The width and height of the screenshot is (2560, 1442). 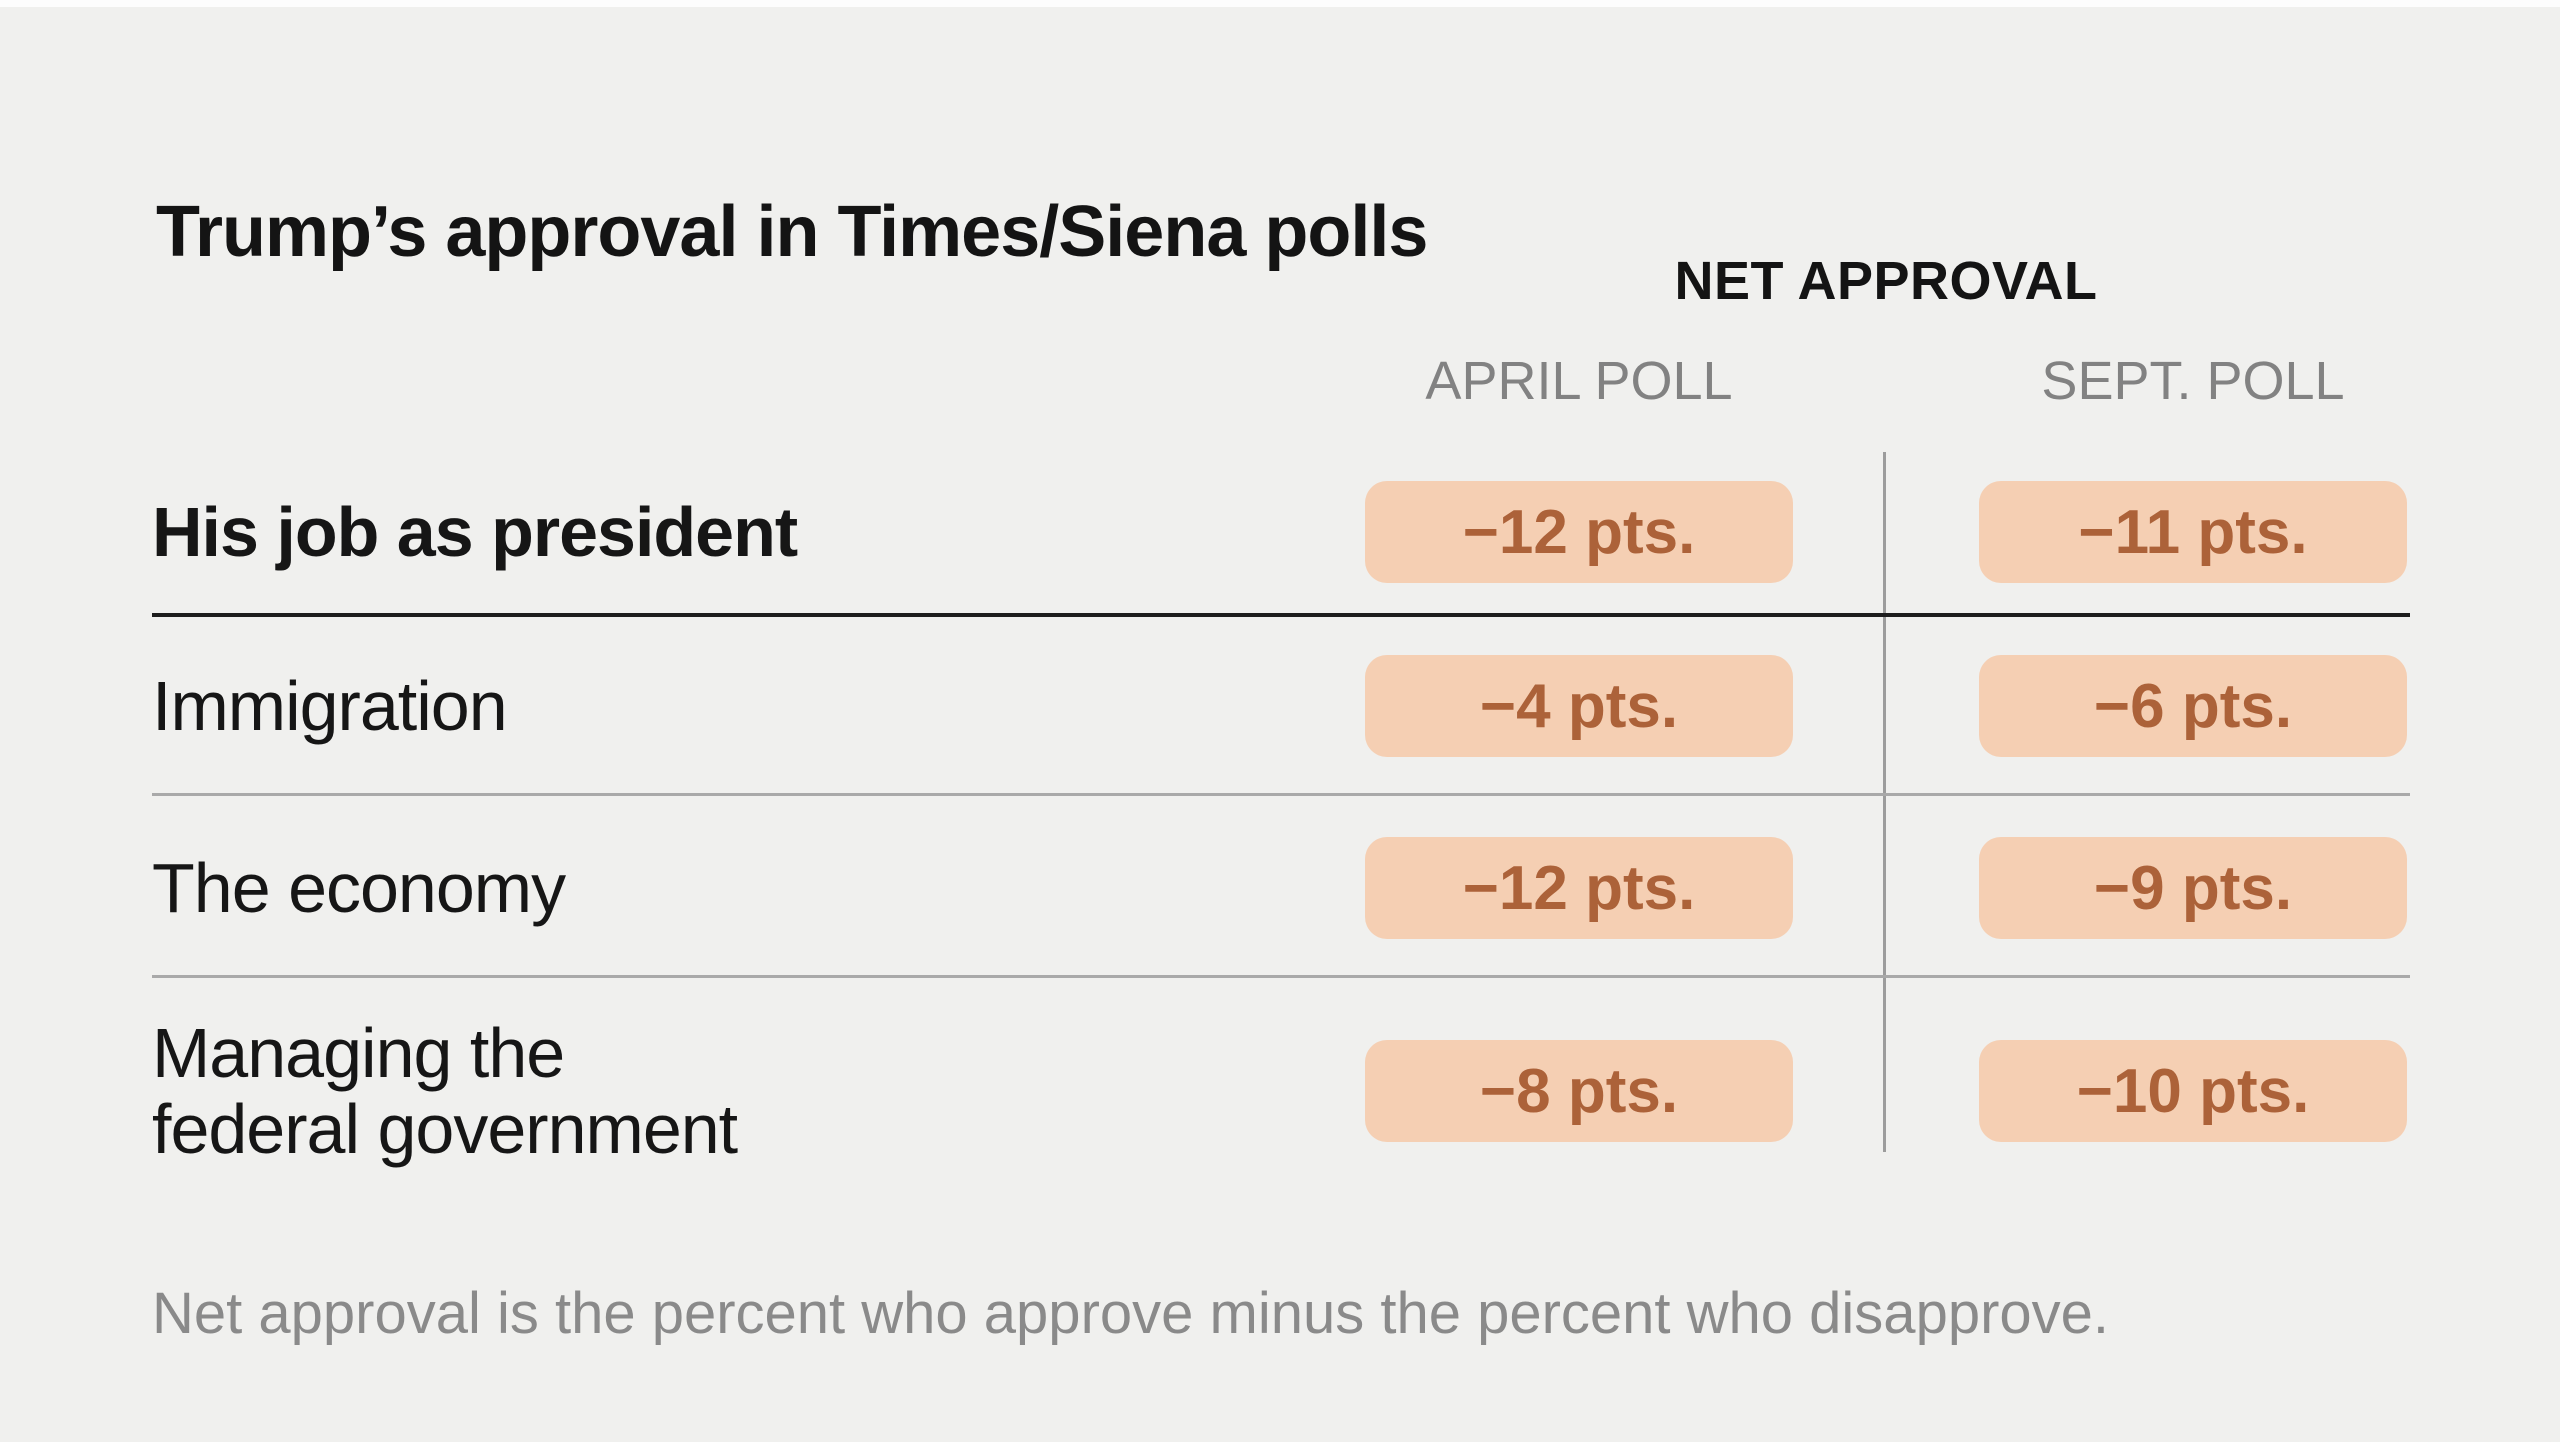 I want to click on net-approval-value-sept: −6 pts., so click(x=2193, y=706).